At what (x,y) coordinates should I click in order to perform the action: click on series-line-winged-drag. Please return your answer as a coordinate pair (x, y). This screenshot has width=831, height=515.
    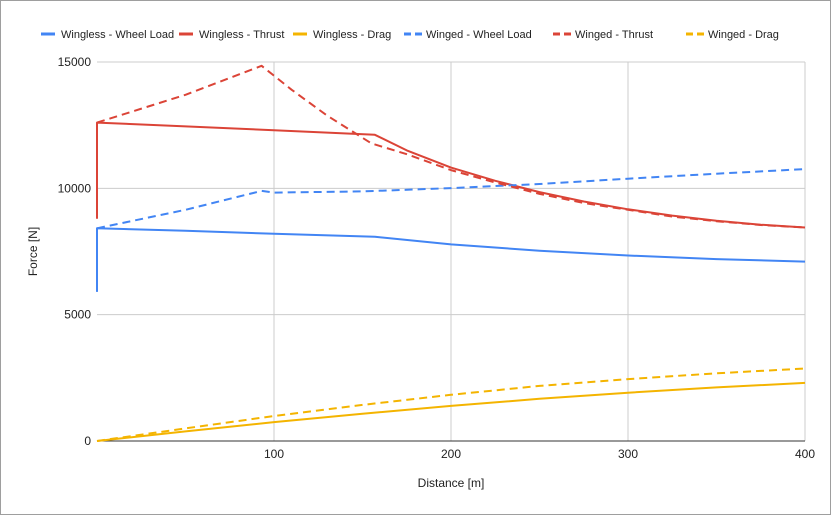
    Looking at the image, I should click on (451, 404).